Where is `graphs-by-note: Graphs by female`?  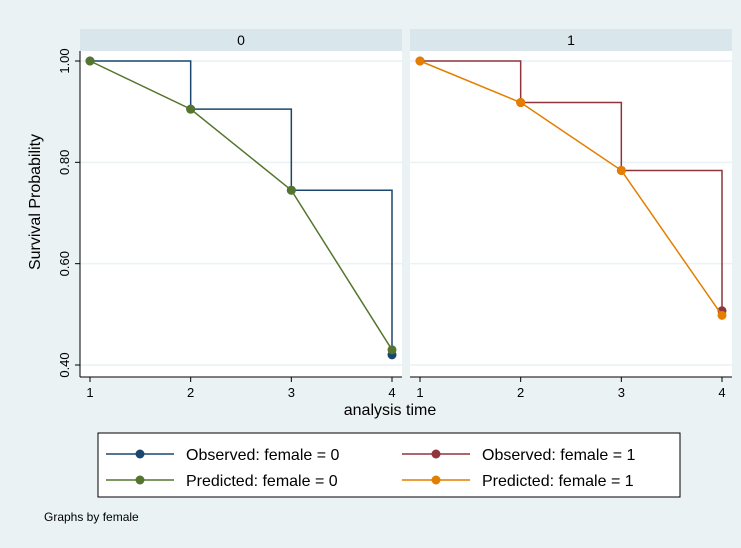
graphs-by-note: Graphs by female is located at coordinates (91, 517).